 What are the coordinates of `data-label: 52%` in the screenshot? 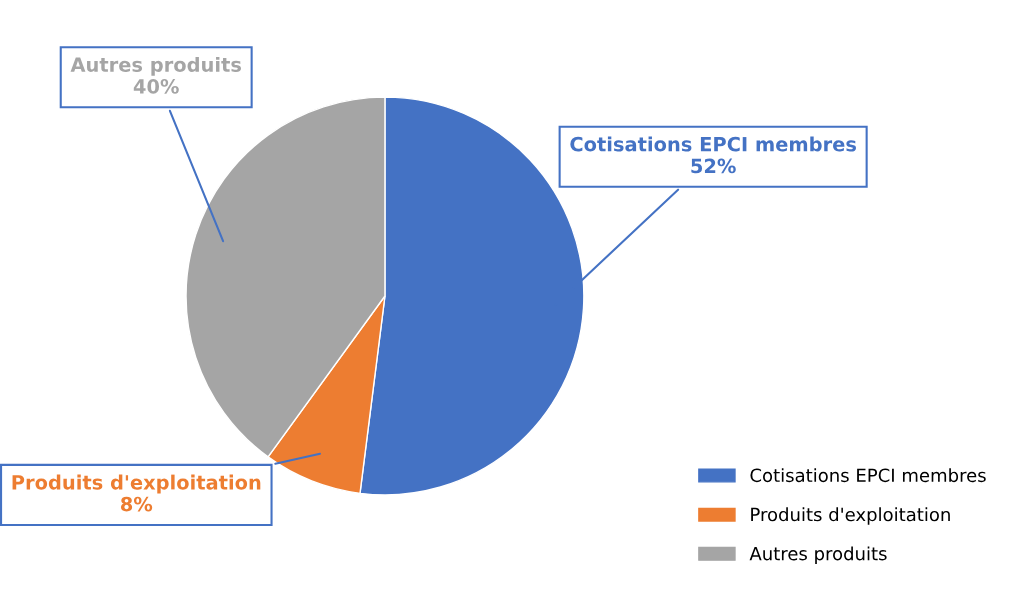 It's located at (713, 166).